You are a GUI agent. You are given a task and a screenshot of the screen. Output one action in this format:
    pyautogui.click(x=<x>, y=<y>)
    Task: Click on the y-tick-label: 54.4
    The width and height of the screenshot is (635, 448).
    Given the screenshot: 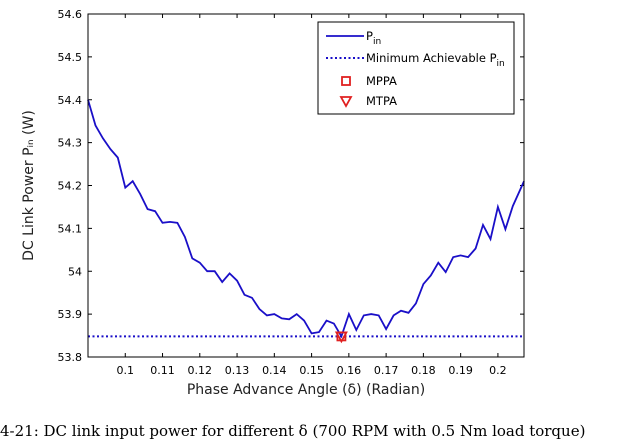 What is the action you would take?
    pyautogui.click(x=70, y=100)
    